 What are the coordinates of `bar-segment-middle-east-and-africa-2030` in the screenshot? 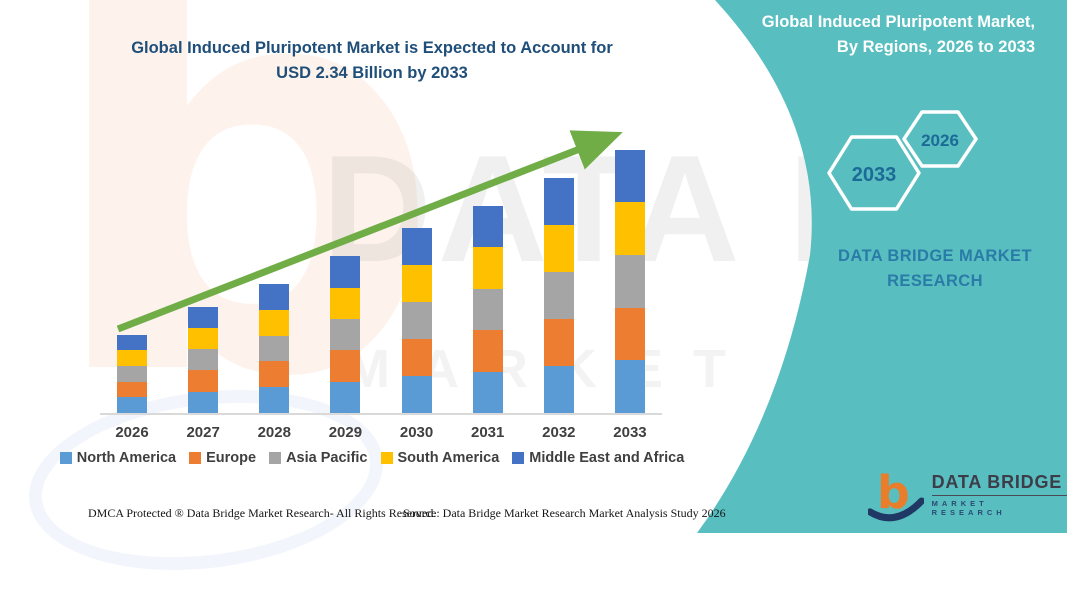 It's located at (416, 247).